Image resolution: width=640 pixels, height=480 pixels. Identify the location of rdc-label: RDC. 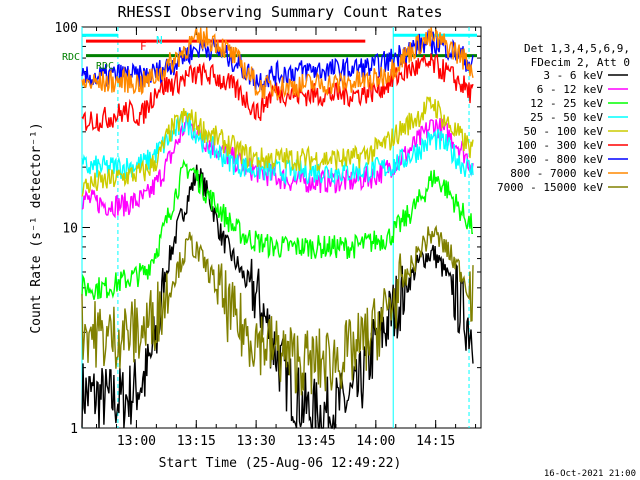
(105, 66).